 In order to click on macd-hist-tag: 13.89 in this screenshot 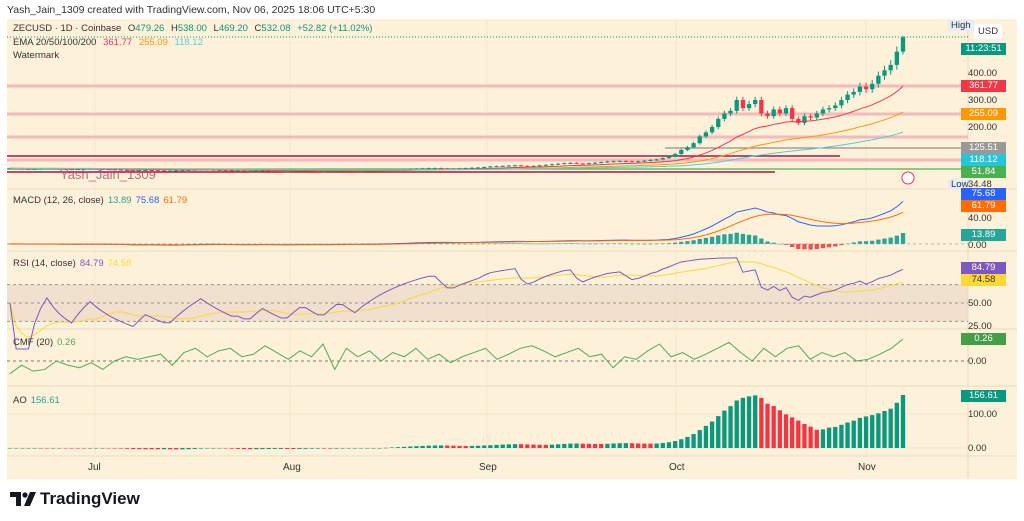, I will do `click(983, 235)`.